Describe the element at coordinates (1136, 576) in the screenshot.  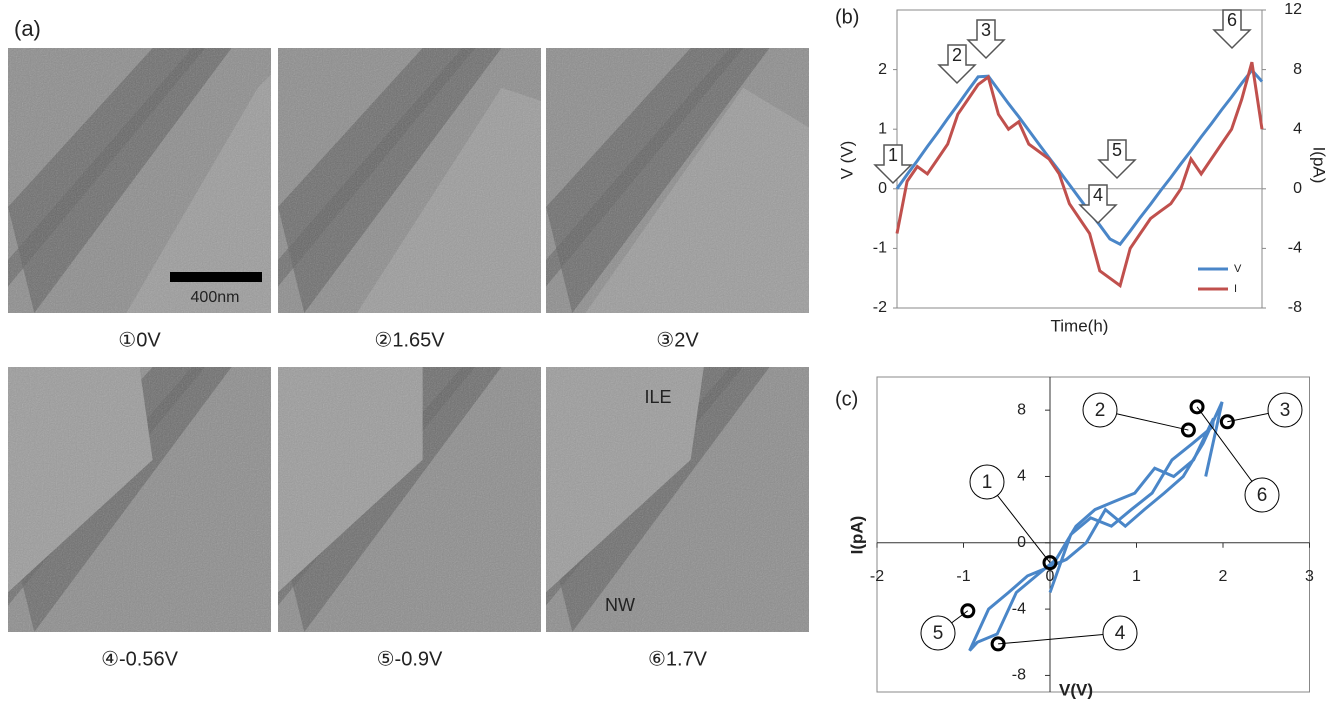
I see `x-tick-label: 1` at that location.